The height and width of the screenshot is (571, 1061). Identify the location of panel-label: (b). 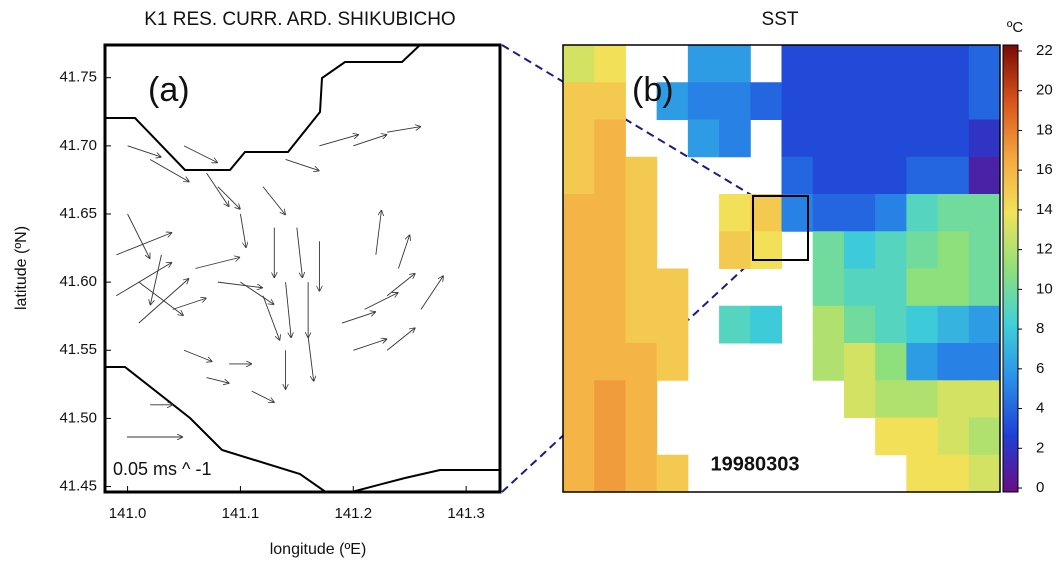
(653, 90).